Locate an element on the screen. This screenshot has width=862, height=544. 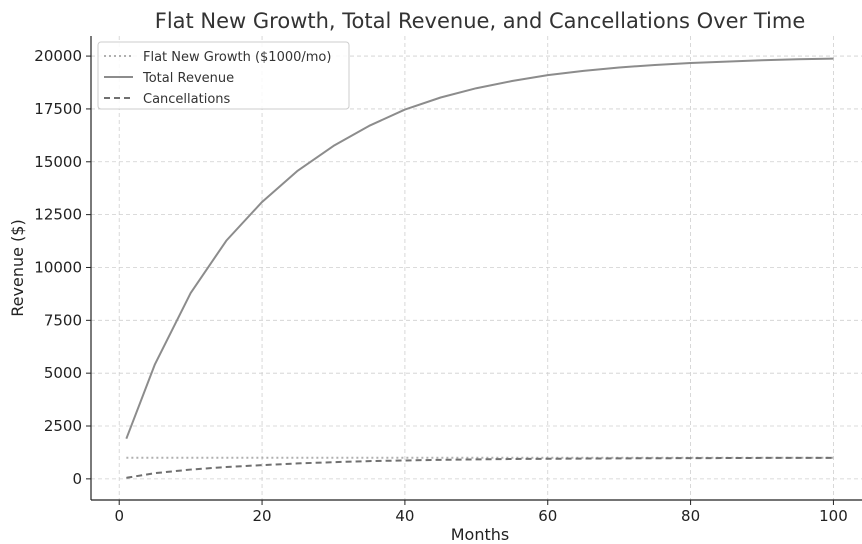
y-tick-label: 15000 is located at coordinates (58, 162).